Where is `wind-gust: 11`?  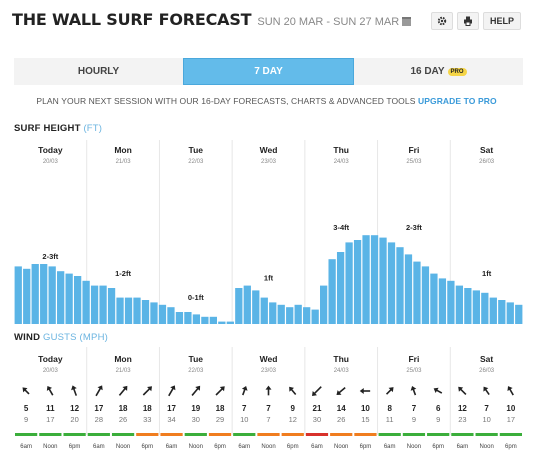
wind-gust: 11 is located at coordinates (390, 419).